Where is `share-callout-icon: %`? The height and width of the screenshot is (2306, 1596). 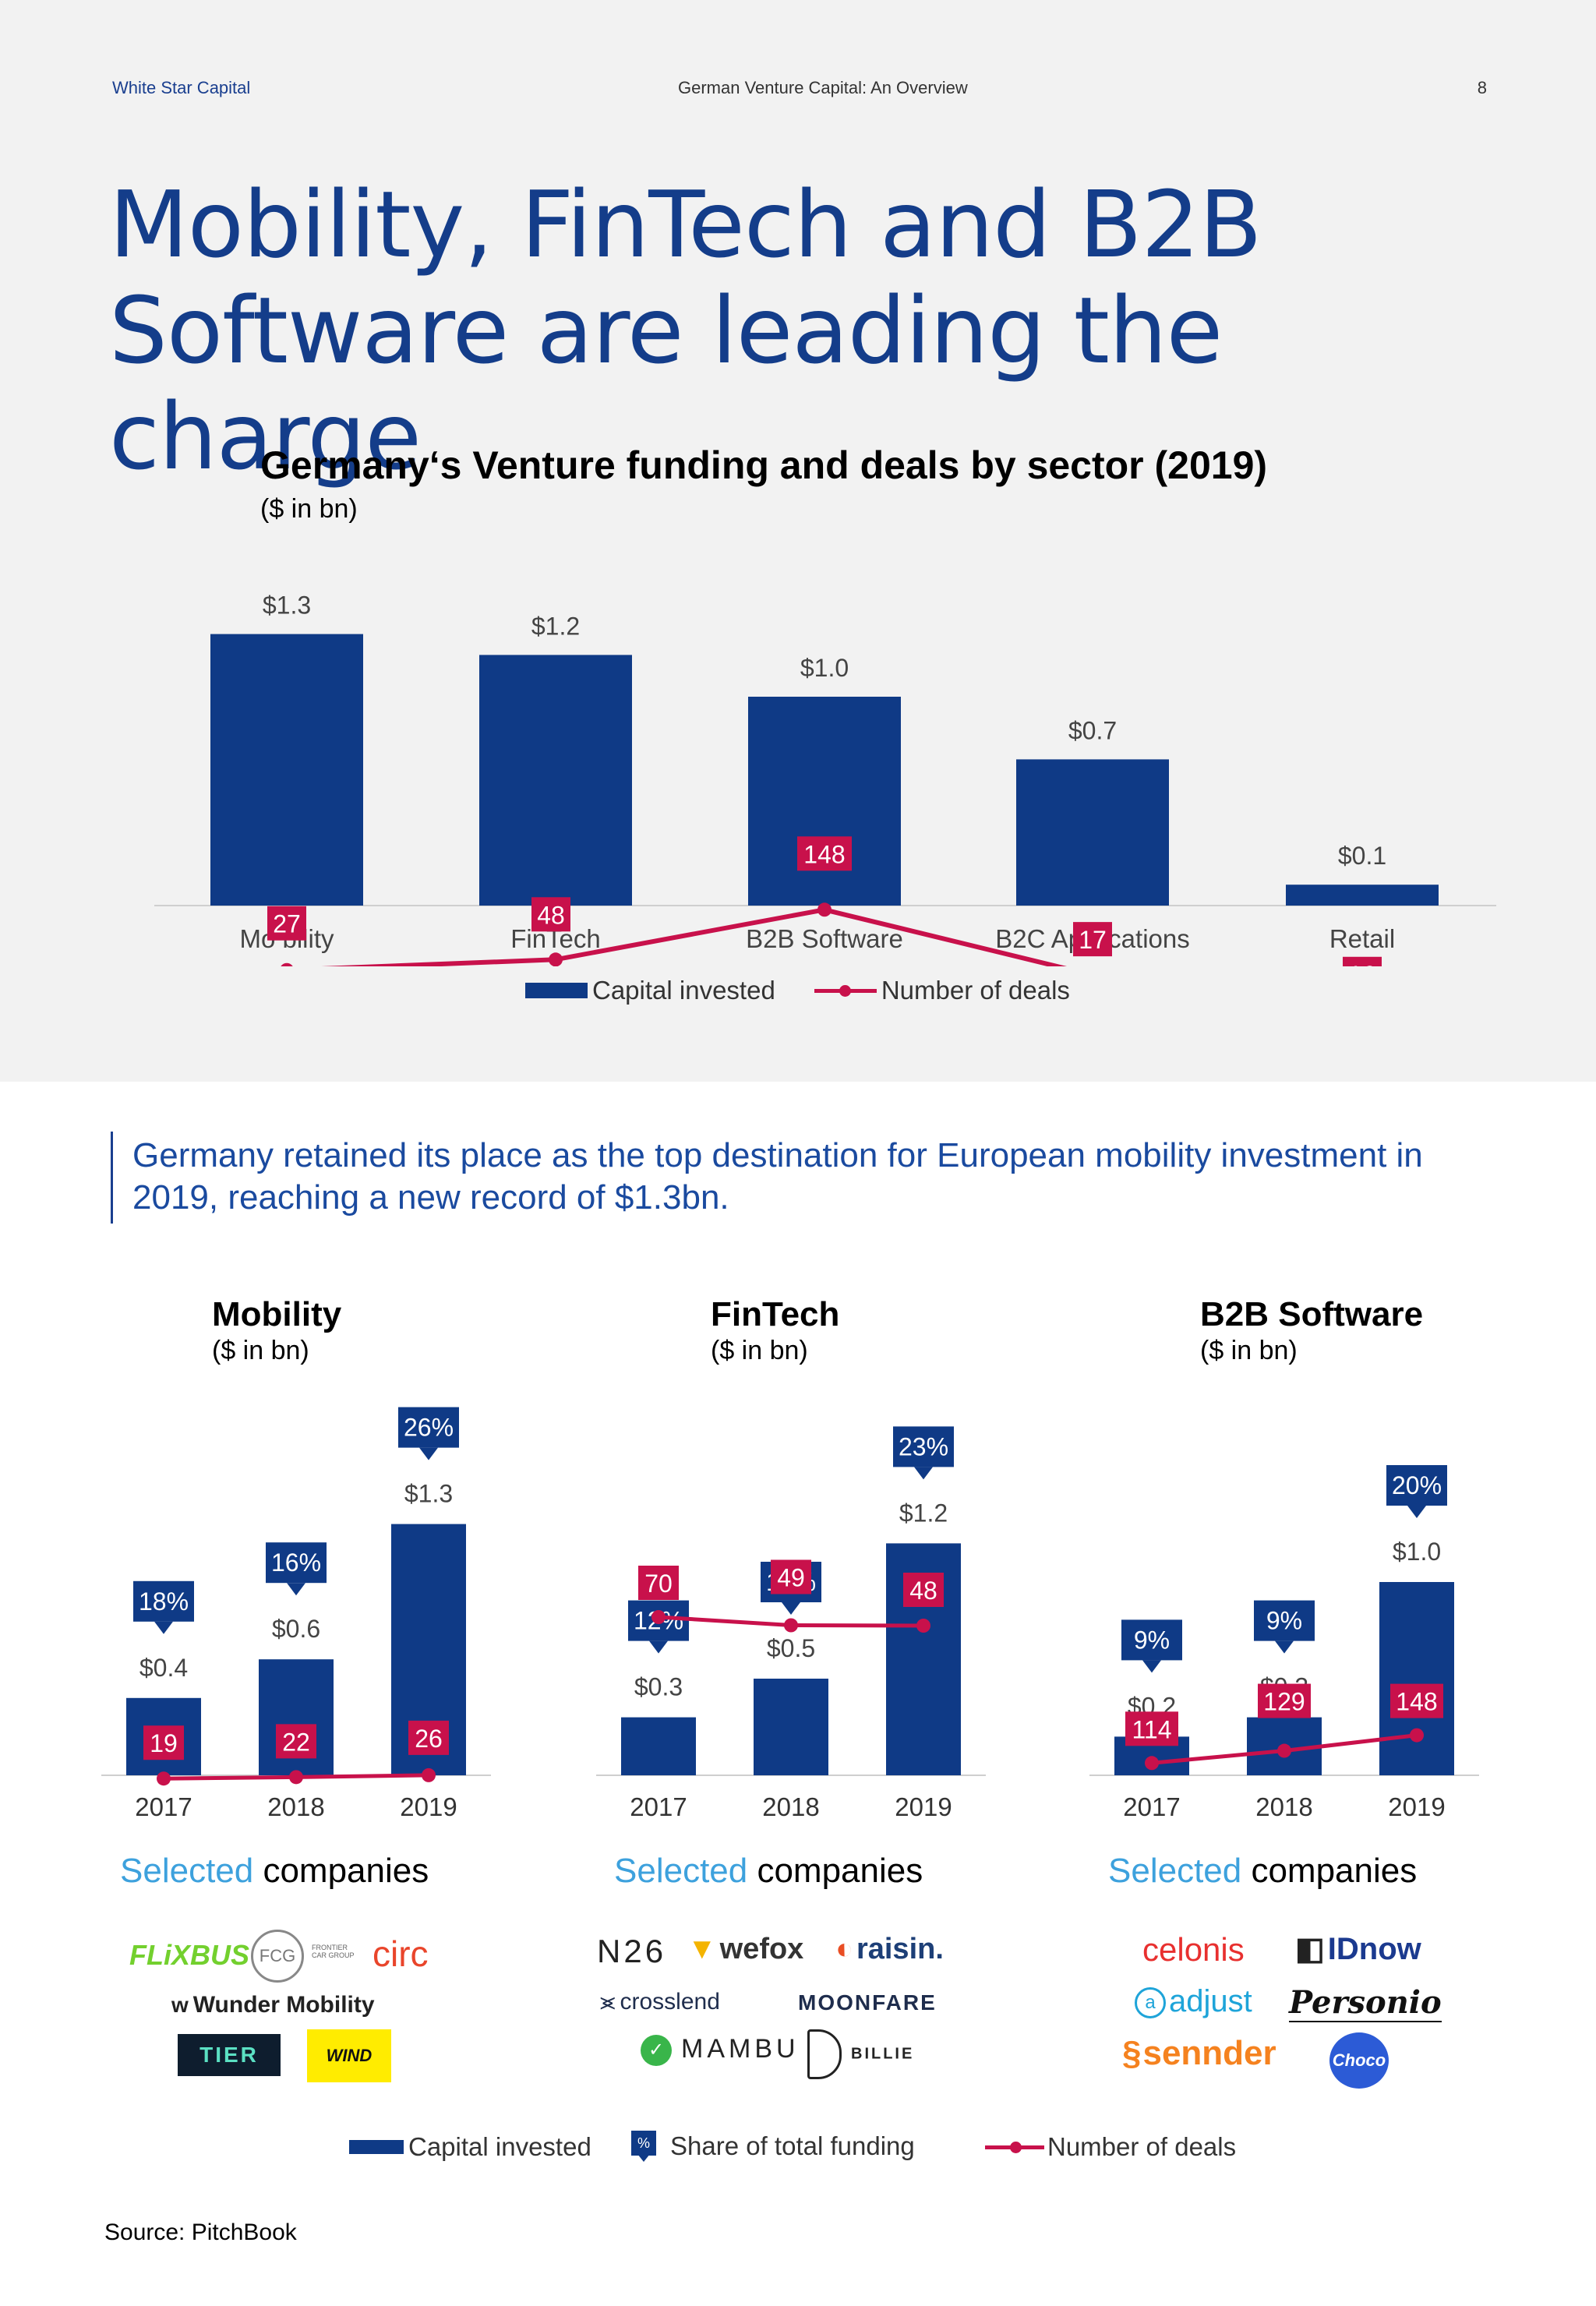
share-callout-icon: % is located at coordinates (643, 2146).